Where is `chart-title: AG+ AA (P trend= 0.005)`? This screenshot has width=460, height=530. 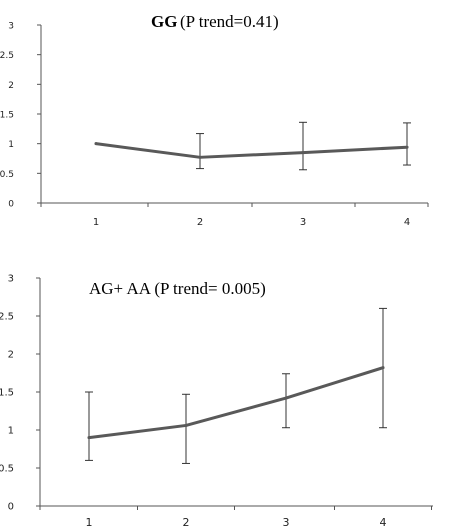 chart-title: AG+ AA (P trend= 0.005) is located at coordinates (177, 288).